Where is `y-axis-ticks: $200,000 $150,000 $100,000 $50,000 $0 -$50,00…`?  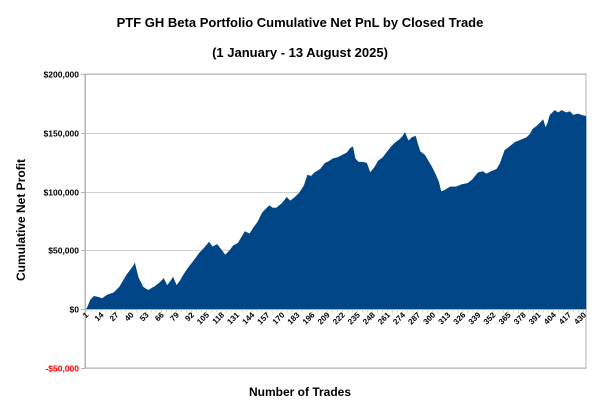 y-axis-ticks: $200,000 $150,000 $100,000 $50,000 $0 -$50,00… is located at coordinates (64, 222).